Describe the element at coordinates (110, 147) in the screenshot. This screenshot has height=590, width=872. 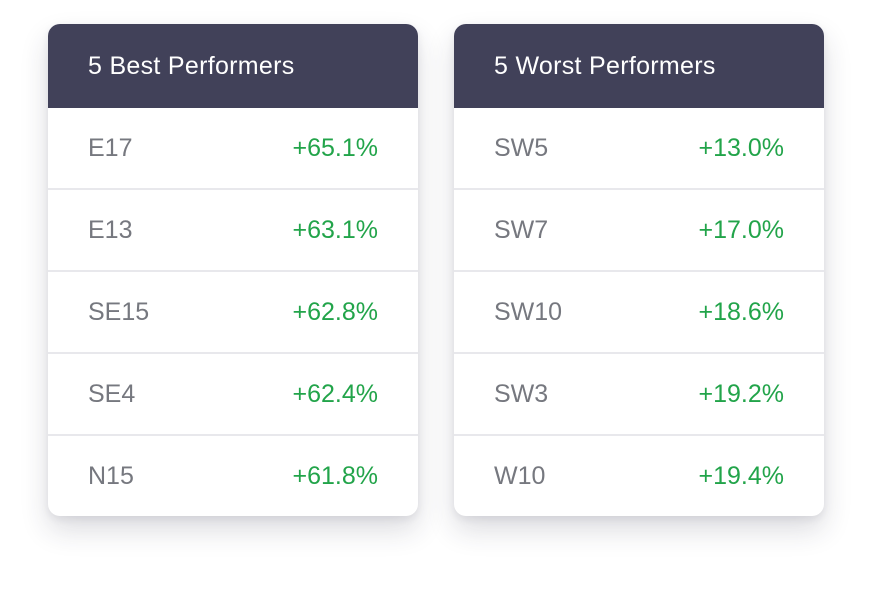
I see `area-code: E17` at that location.